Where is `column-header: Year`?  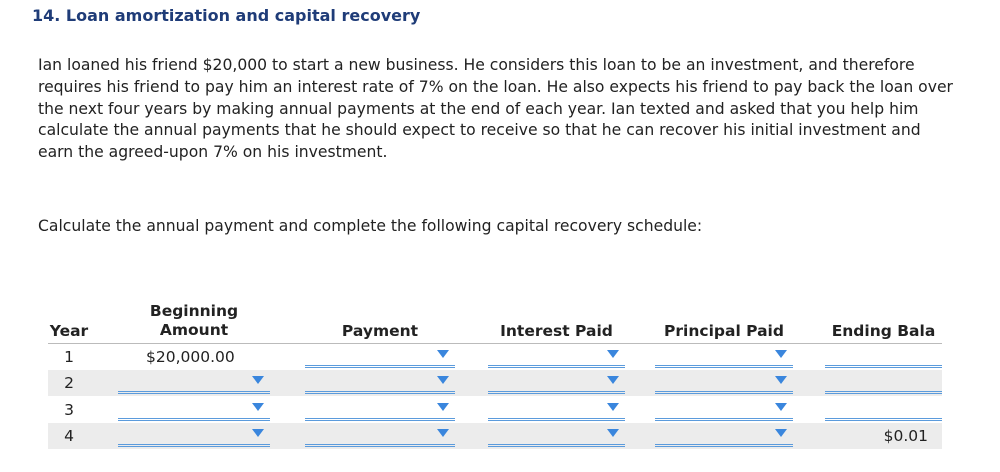
column-header: Year is located at coordinates (69, 331).